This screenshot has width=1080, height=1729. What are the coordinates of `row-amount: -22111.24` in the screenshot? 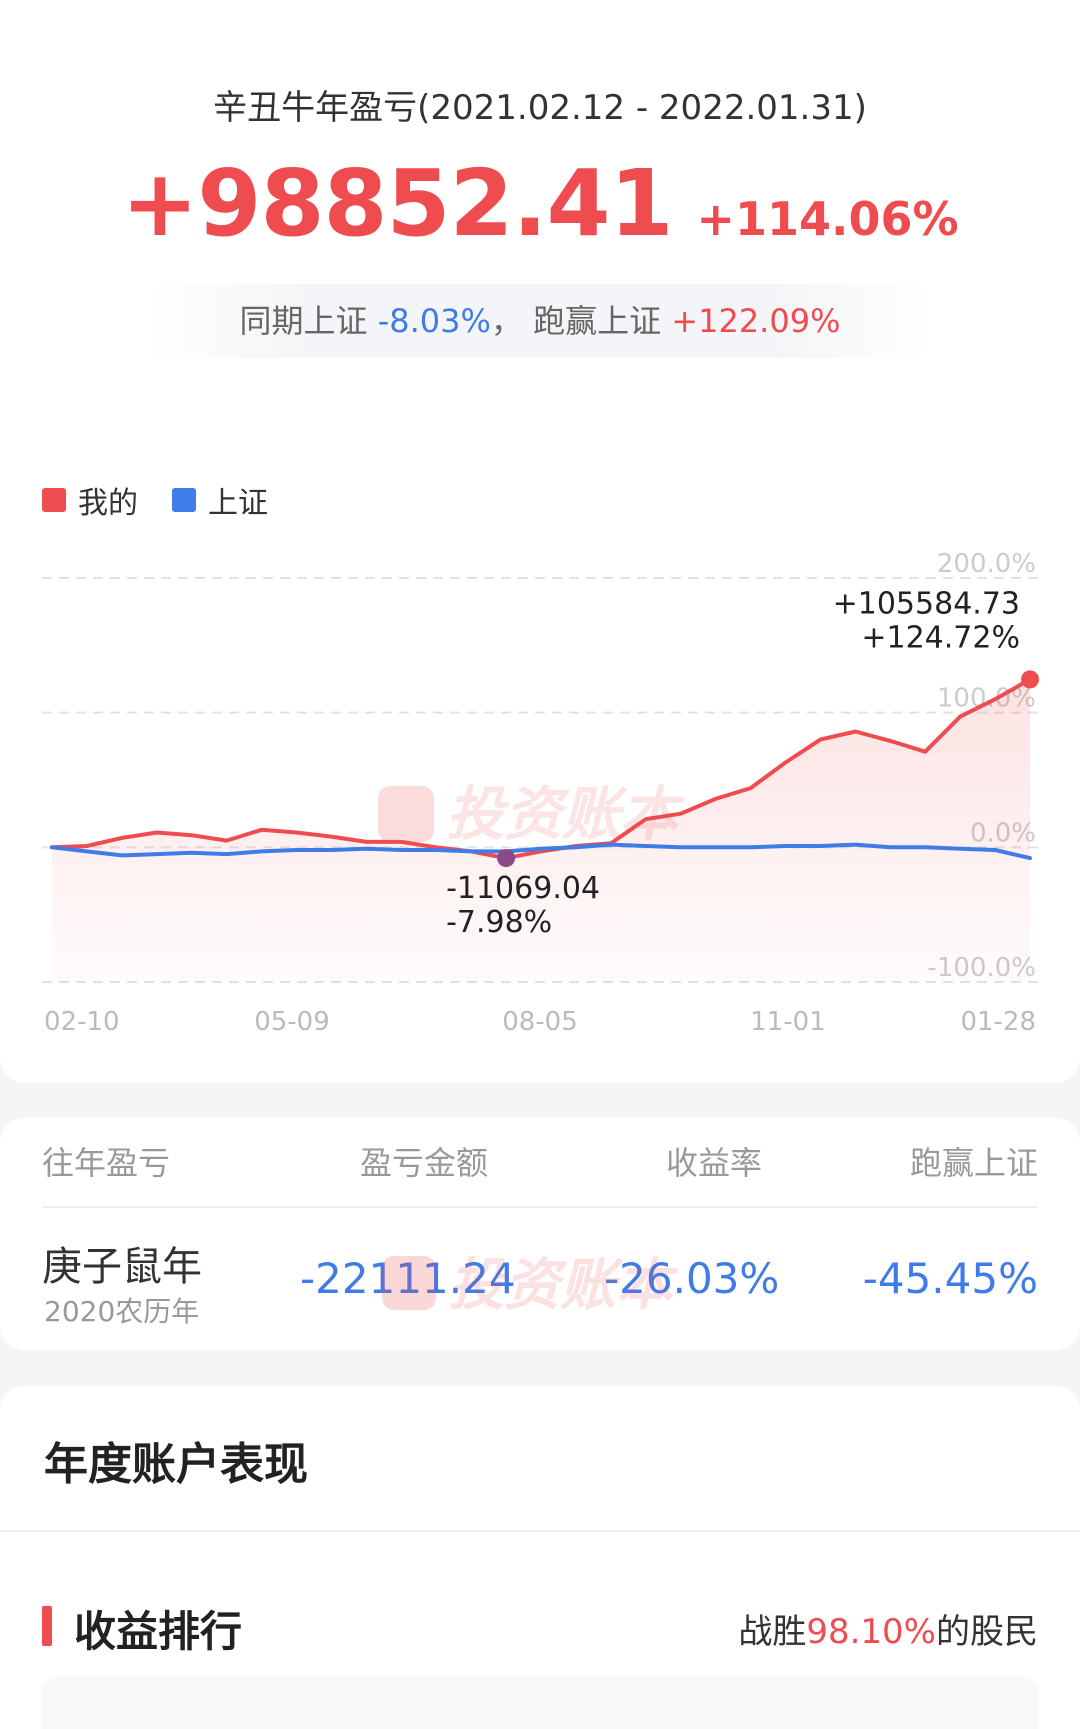 It's located at (408, 1278).